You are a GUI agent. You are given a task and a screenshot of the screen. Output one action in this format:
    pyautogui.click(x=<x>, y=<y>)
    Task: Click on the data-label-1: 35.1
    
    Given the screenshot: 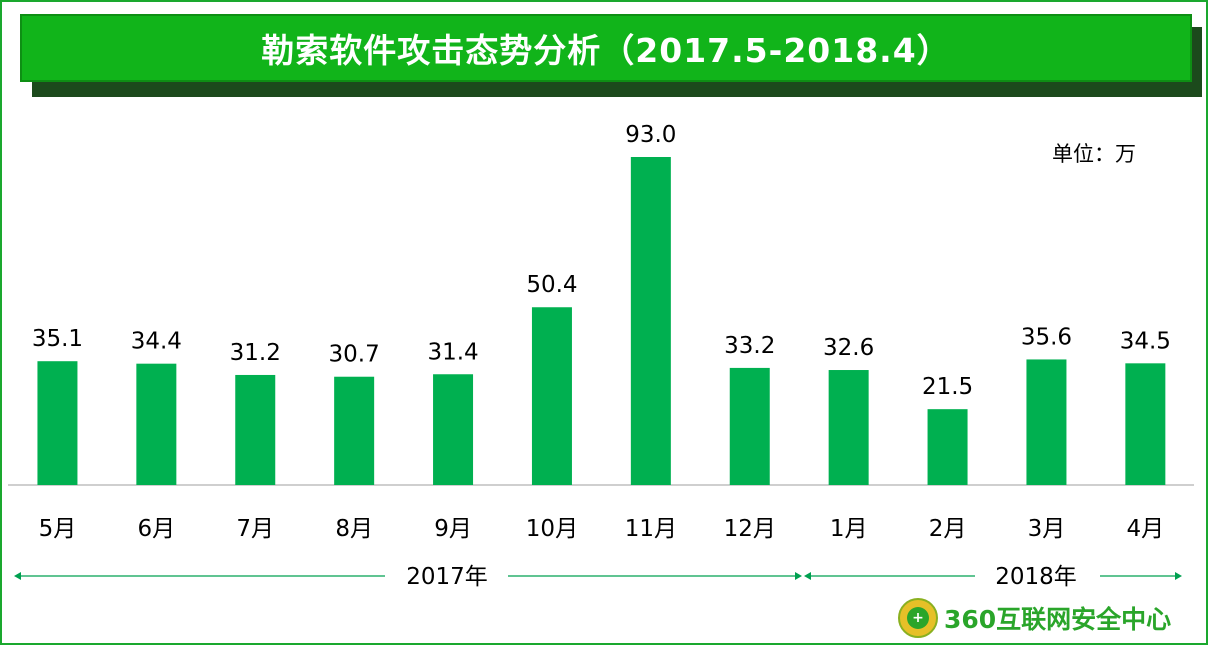 What is the action you would take?
    pyautogui.click(x=57, y=339)
    